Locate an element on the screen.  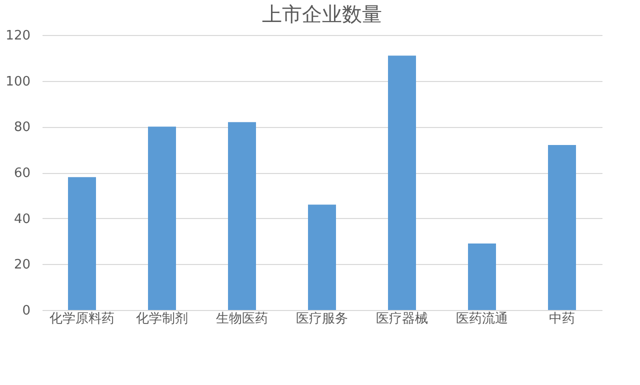
x-tick-label: 化学原料药 is located at coordinates (82, 319).